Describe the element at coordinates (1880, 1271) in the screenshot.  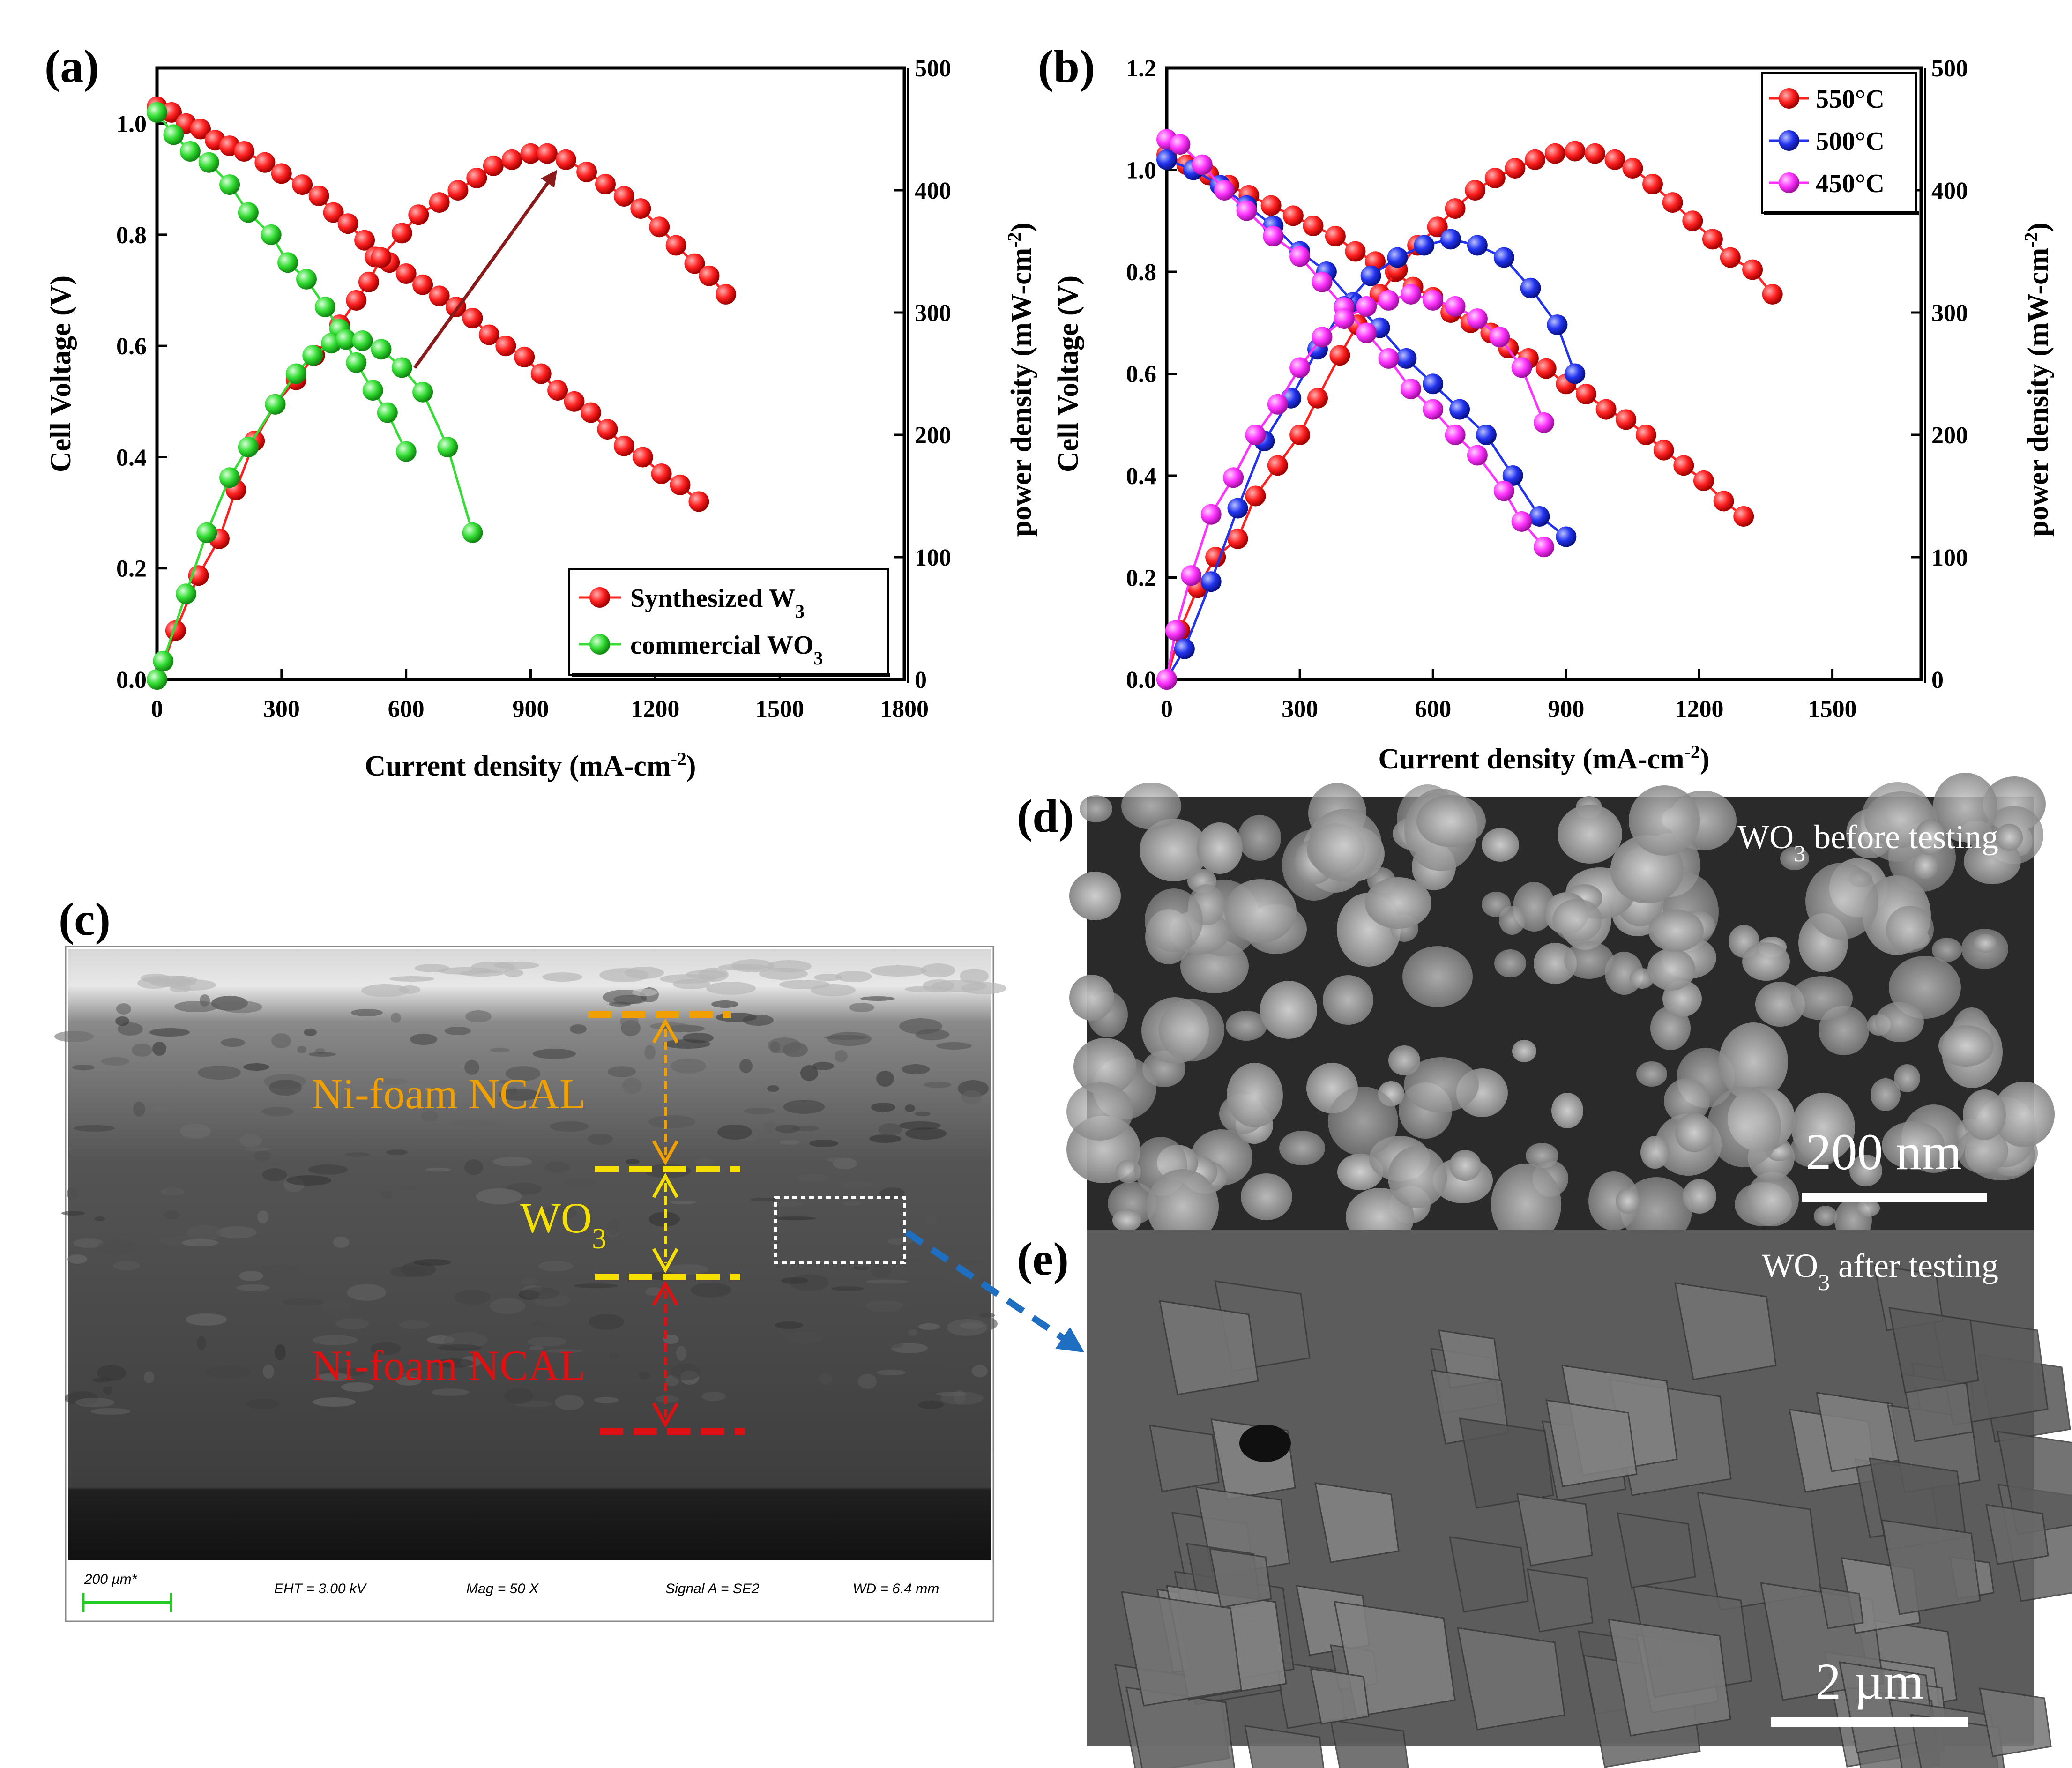
I see `sem-e-caption: WO3 after testing` at that location.